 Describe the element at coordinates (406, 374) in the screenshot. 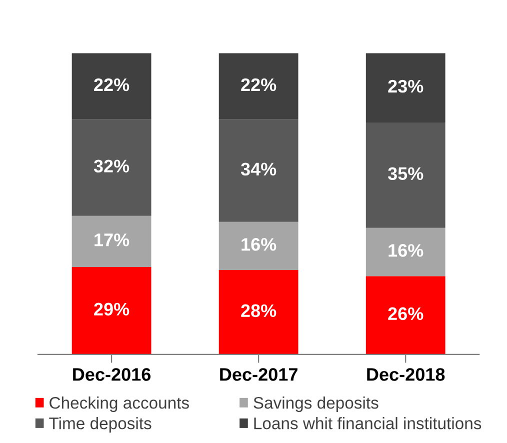

I see `x-tick-label: Dec-2018` at that location.